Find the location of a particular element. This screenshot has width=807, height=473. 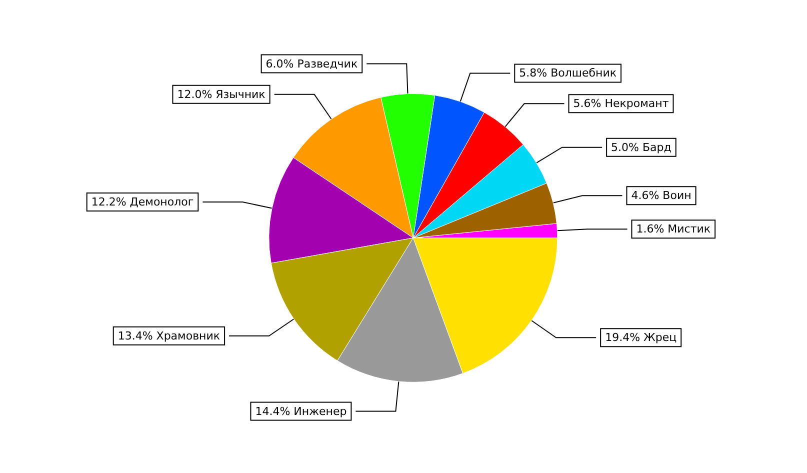

slice-label: 14.4% Инженер is located at coordinates (301, 411).